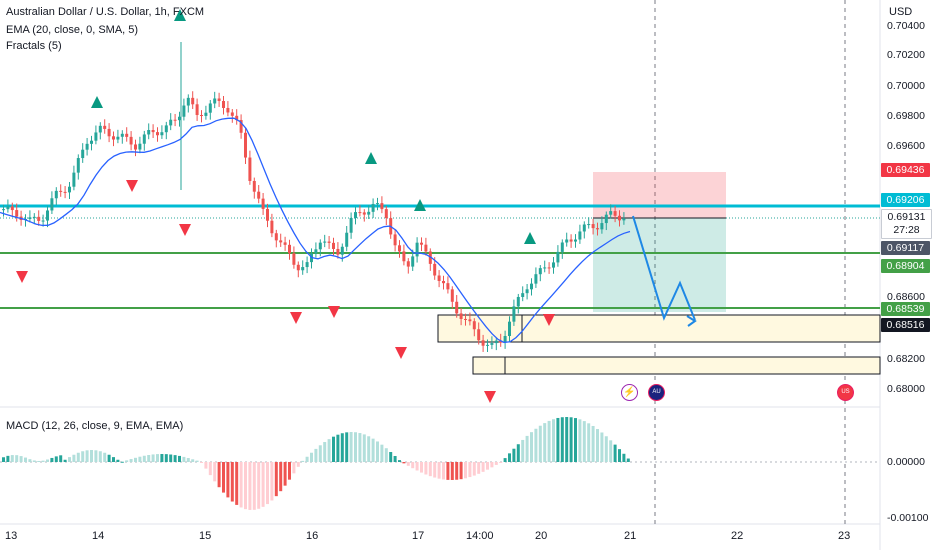  I want to click on demand-zone-box-low, so click(676, 365).